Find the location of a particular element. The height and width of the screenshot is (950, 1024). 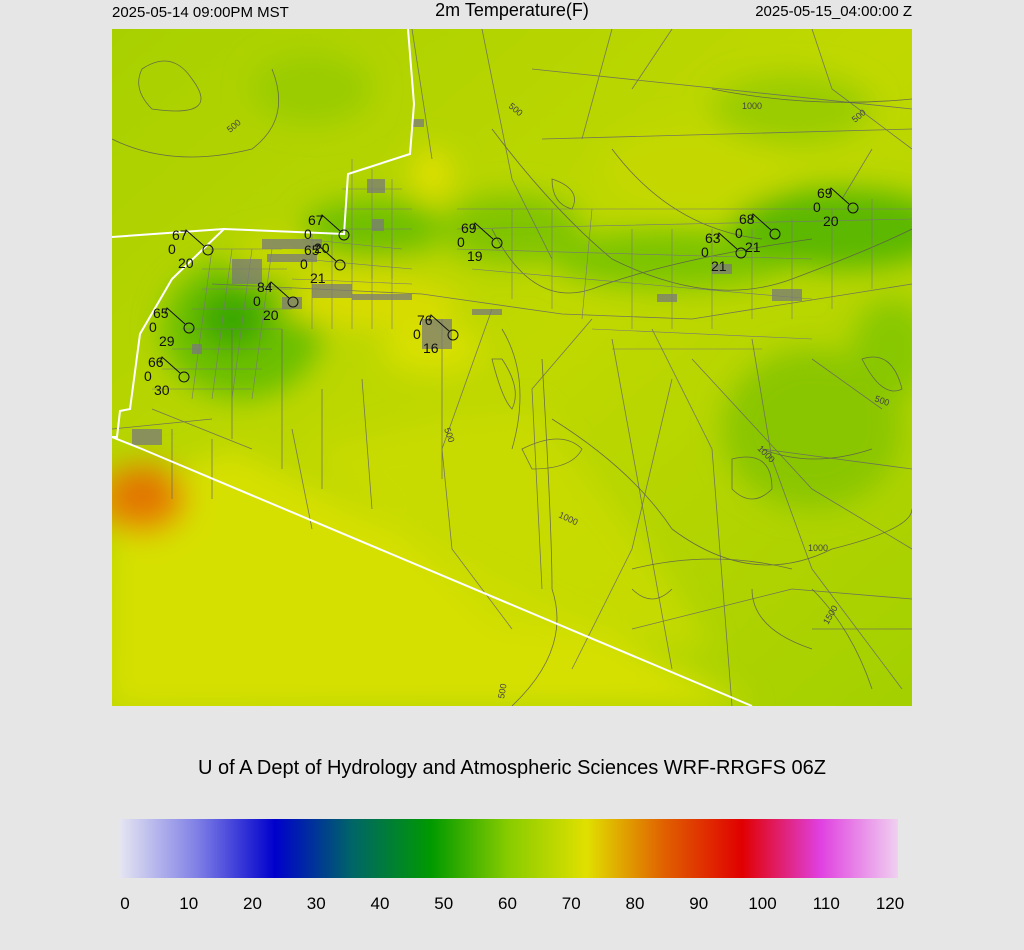

colorbar-gradient is located at coordinates (508, 848).